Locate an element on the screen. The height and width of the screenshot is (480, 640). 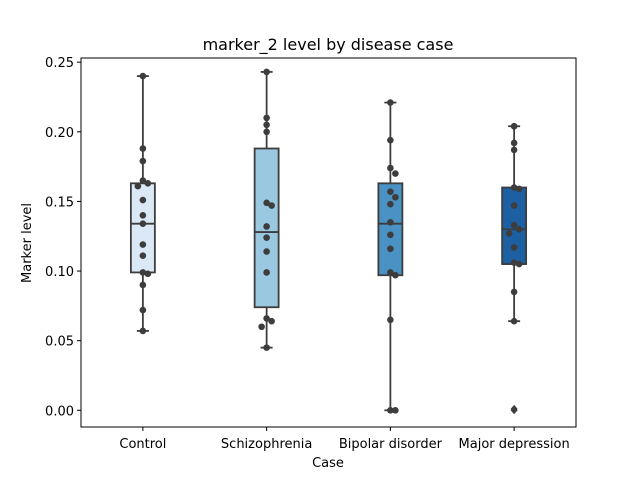
y-tick-label: 0.25 is located at coordinates (59, 63).